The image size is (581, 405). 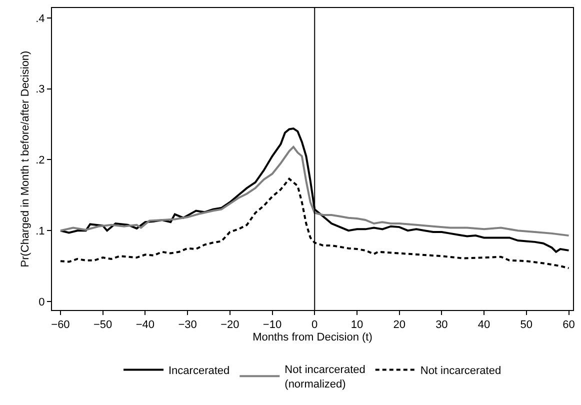 What do you see at coordinates (325, 377) in the screenshot?
I see `legend-label: Not incarcerated (normalized)` at bounding box center [325, 377].